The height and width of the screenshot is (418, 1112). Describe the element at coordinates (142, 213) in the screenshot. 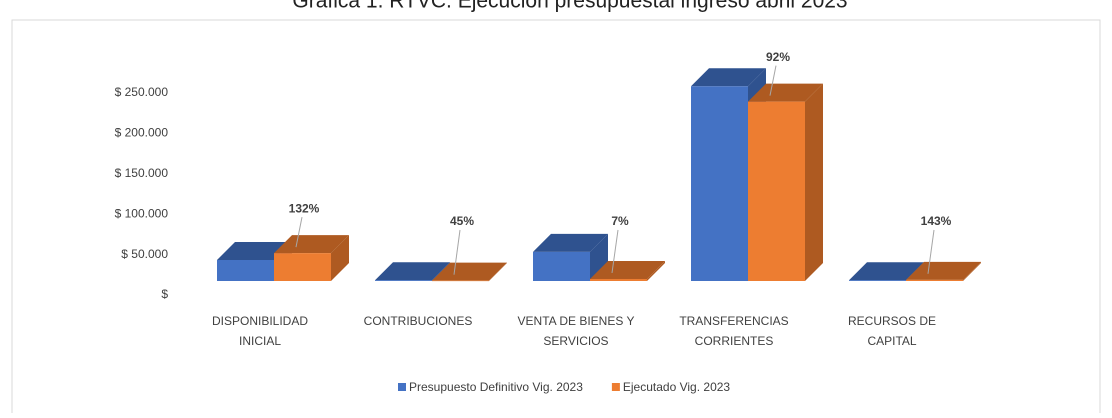

I see `y-tick-label: $ 100.000` at that location.